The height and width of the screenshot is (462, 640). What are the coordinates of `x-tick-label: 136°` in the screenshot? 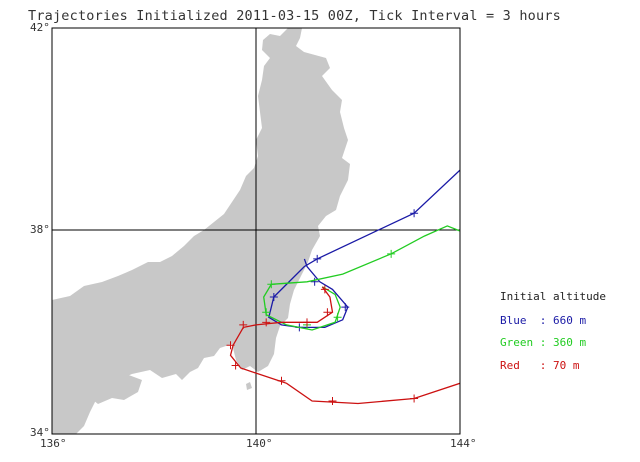 It's located at (53, 443).